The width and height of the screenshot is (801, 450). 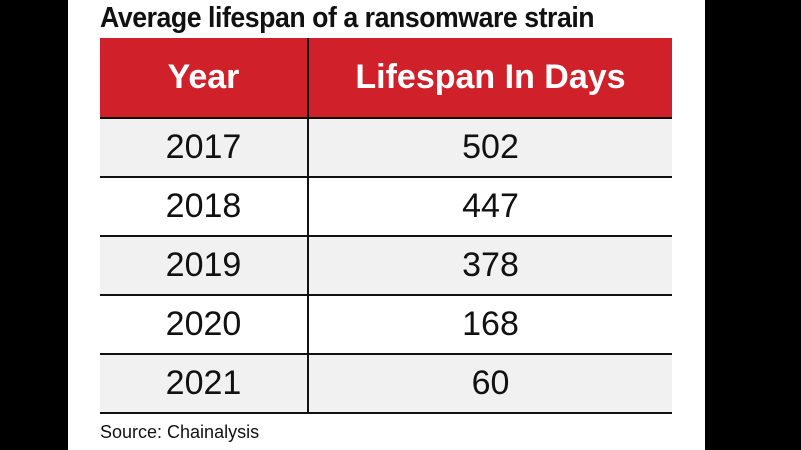 I want to click on year-cell: 2020, so click(x=204, y=324).